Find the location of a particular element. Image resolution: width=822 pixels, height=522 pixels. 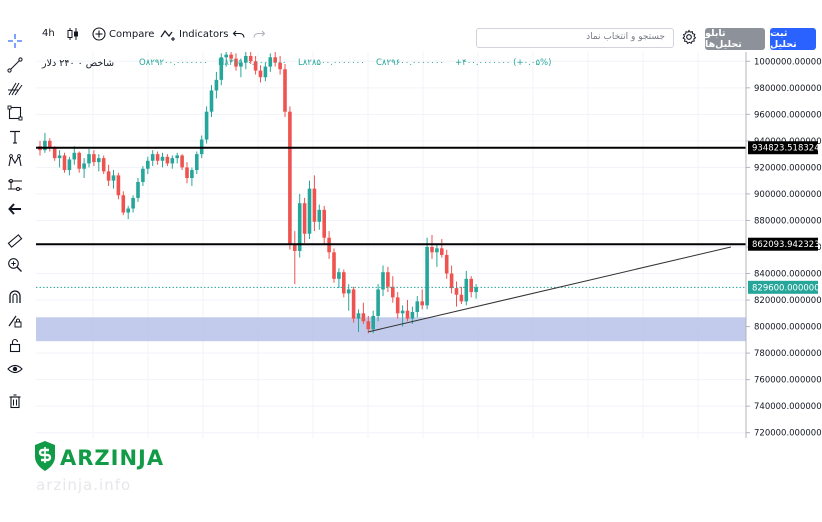

visibility-tool is located at coordinates (15, 369).